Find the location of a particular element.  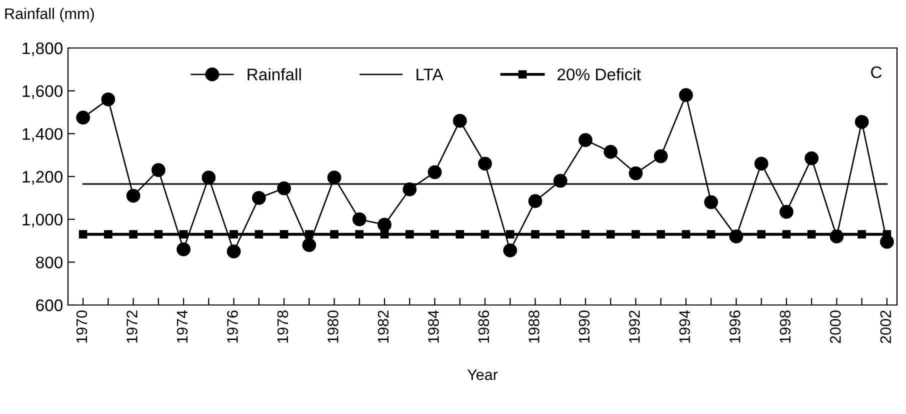

x-tick-label: 1986 is located at coordinates (484, 326).